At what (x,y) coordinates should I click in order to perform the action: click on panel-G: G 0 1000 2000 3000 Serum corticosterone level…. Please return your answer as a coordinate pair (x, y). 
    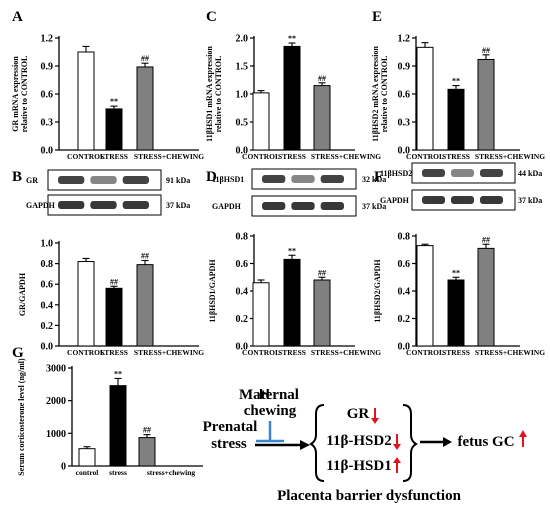
    Looking at the image, I should click on (107, 411).